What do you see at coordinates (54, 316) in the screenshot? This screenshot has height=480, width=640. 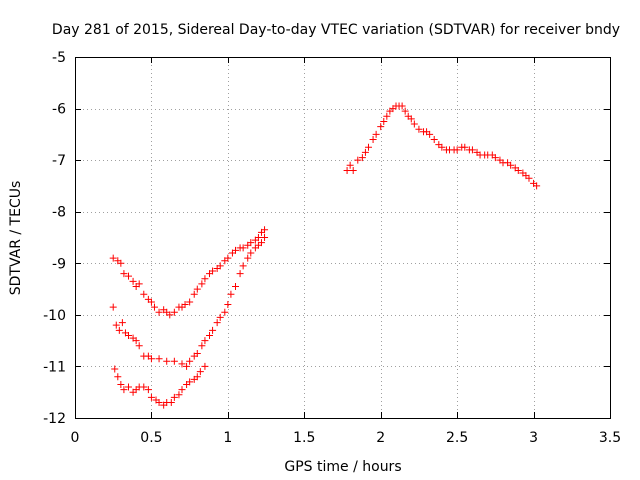 I see `y-tick-label: -10` at bounding box center [54, 316].